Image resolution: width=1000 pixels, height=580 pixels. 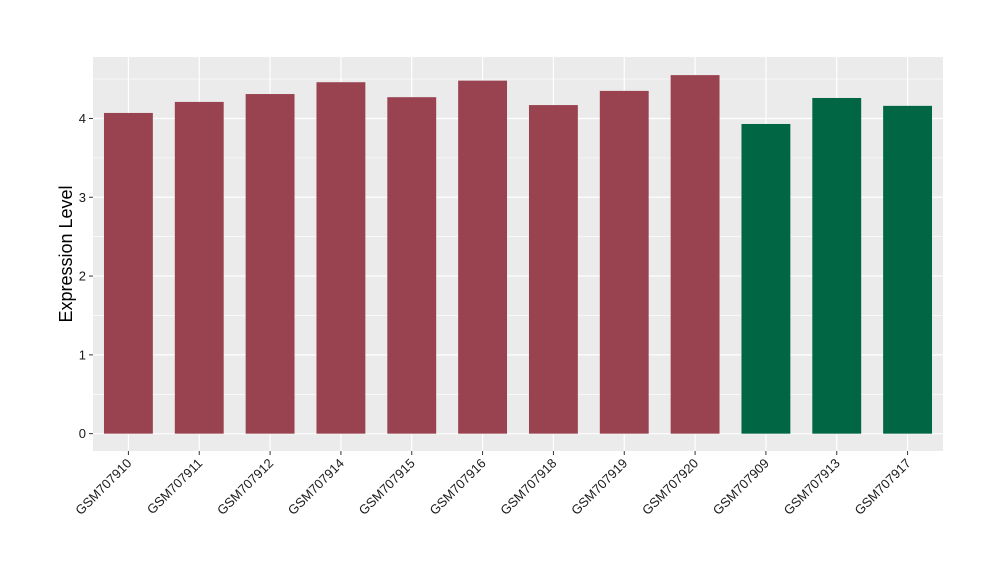 What do you see at coordinates (316, 487) in the screenshot?
I see `x-tick-label: GSM707914` at bounding box center [316, 487].